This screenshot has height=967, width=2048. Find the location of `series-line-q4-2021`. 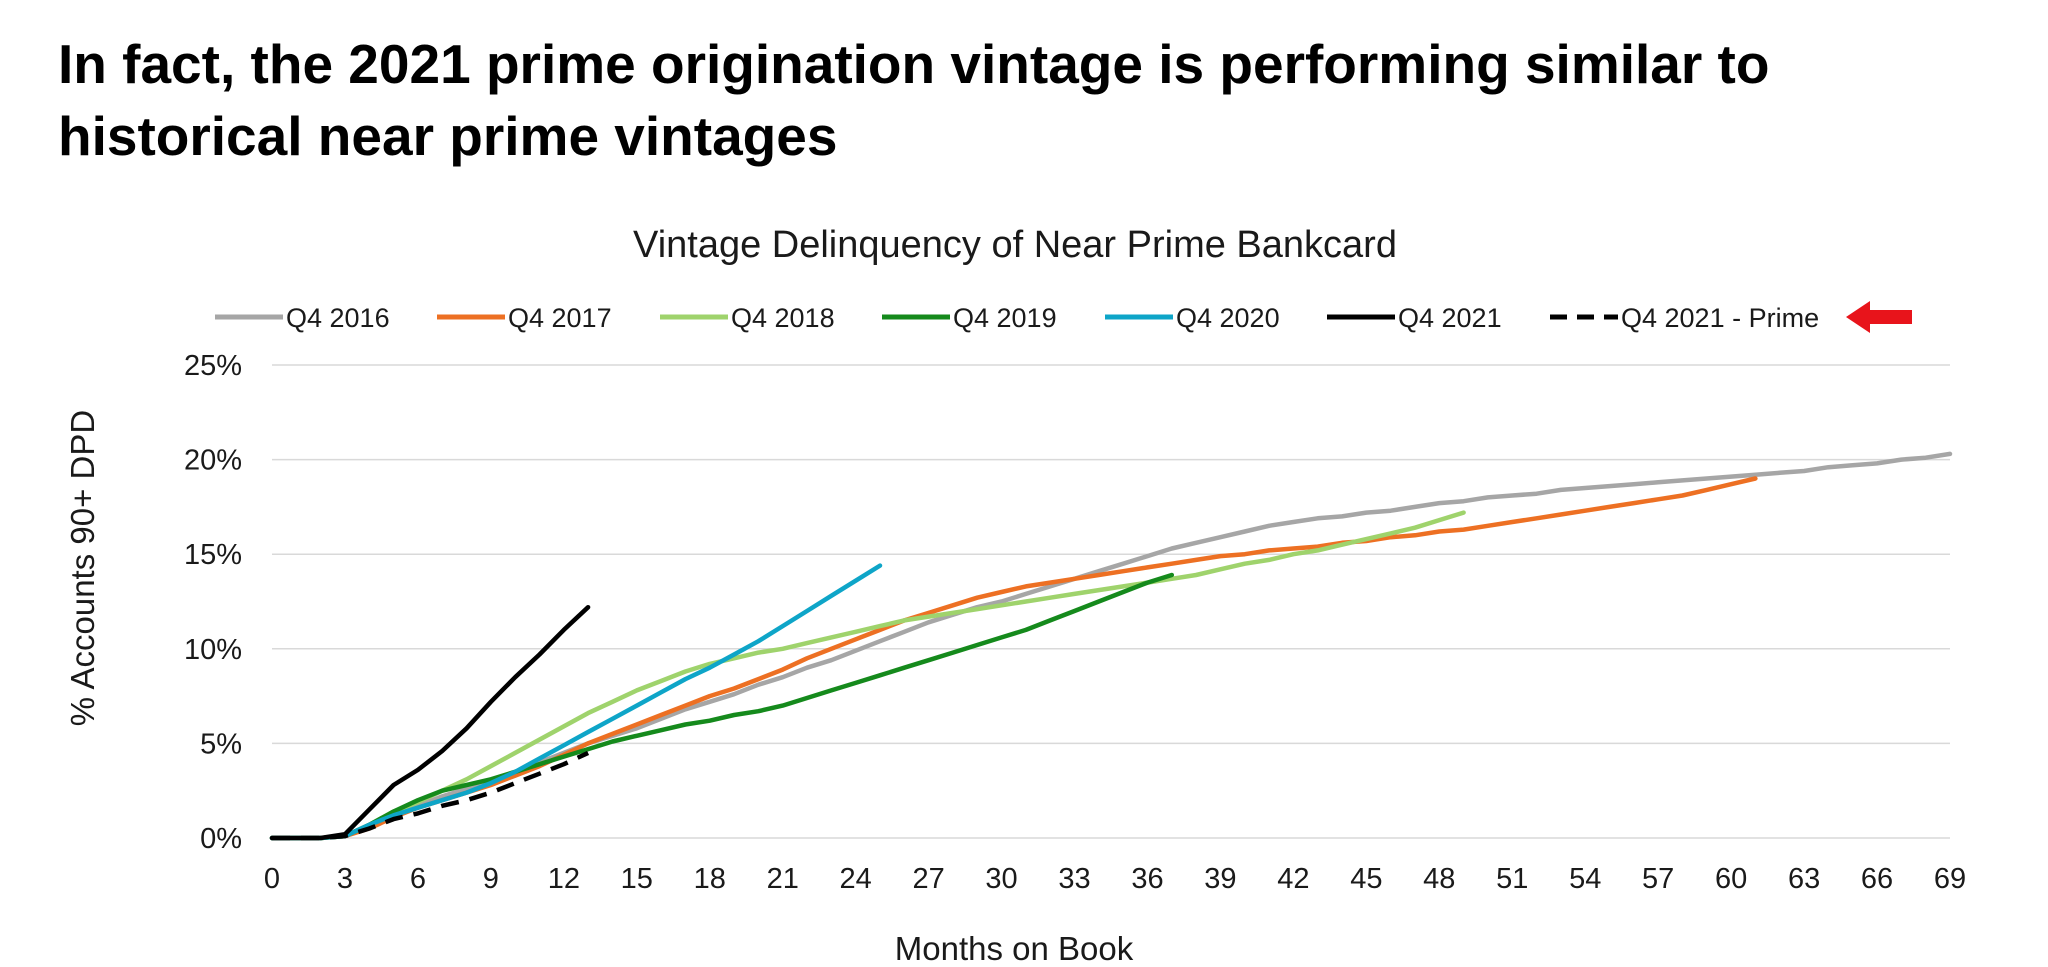

series-line-q4-2021 is located at coordinates (430, 722).